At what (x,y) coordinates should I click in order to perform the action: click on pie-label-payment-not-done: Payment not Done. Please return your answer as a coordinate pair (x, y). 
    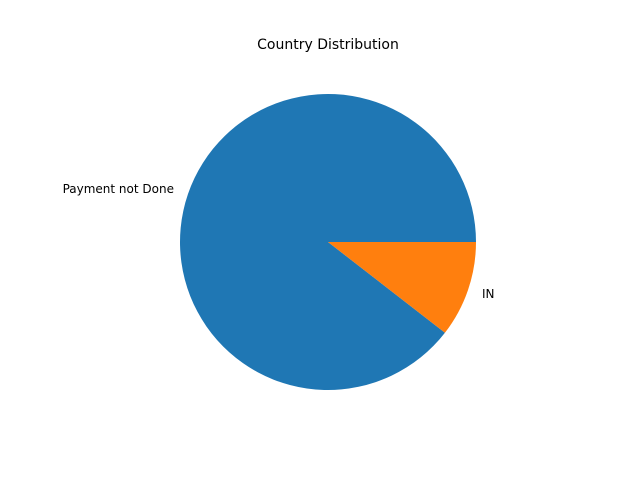
    Looking at the image, I should click on (118, 189).